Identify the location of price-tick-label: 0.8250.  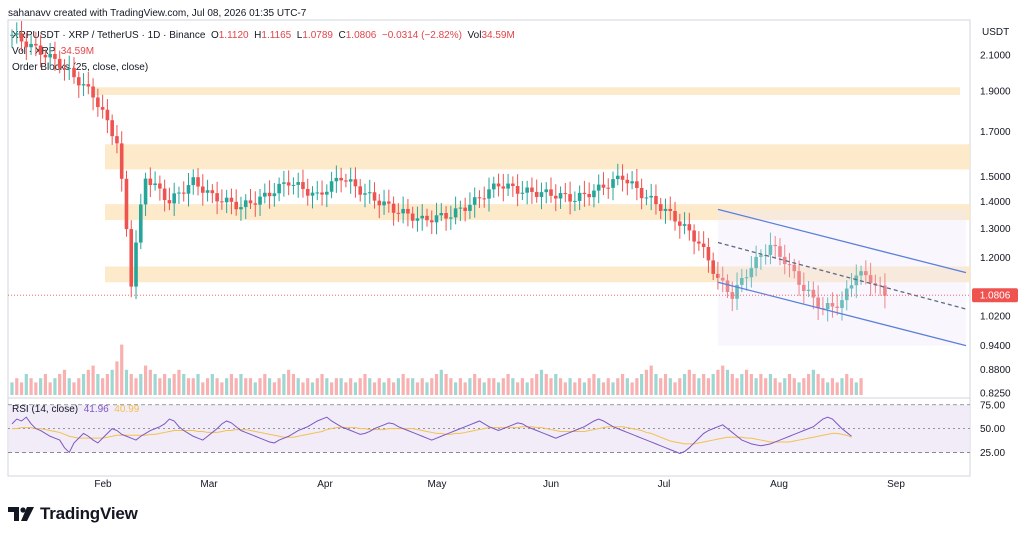
(995, 393).